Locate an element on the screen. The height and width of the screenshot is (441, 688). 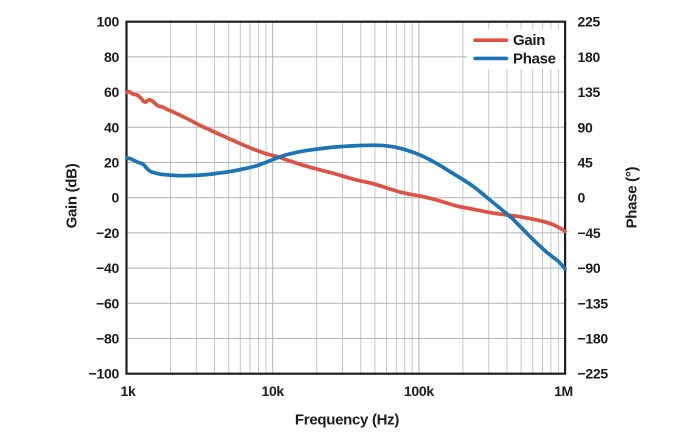
svg-text: 135 is located at coordinates (589, 92).